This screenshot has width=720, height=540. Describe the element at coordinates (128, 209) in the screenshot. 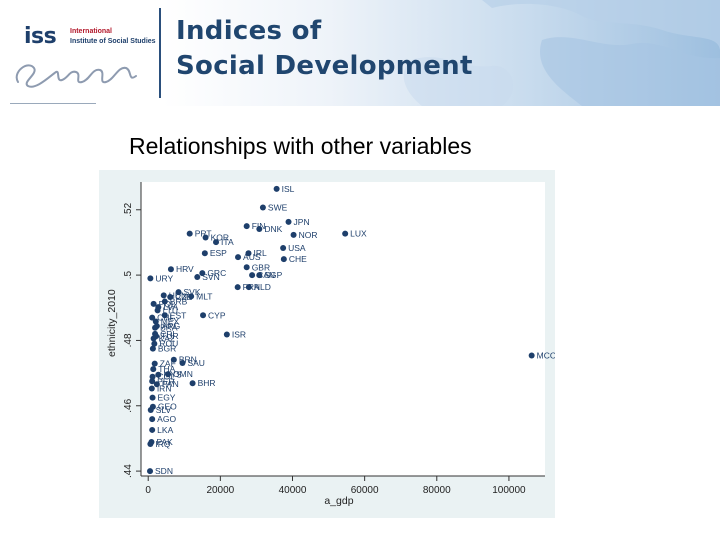

I see `y-tick-label: .52` at that location.